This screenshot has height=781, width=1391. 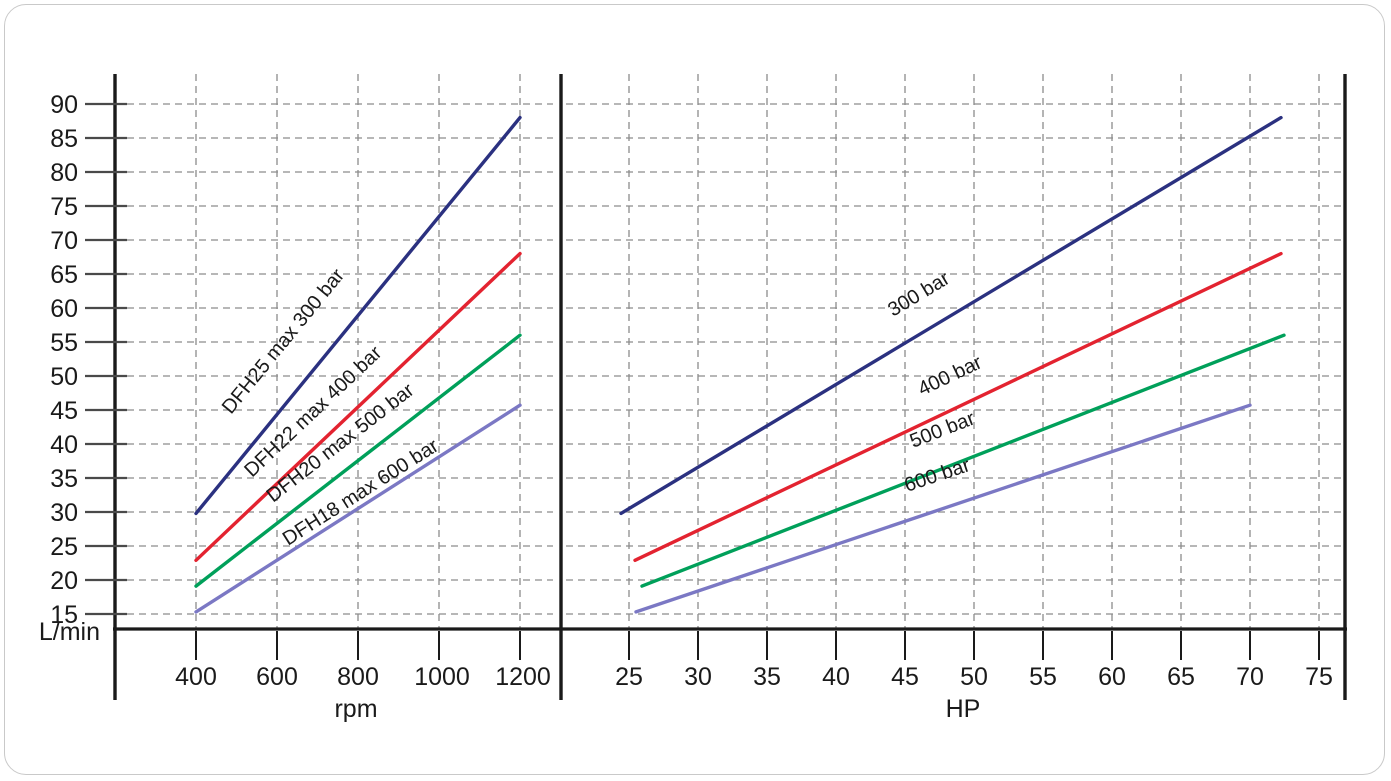 What do you see at coordinates (355, 709) in the screenshot?
I see `x-axis-label-rpm: rpm` at bounding box center [355, 709].